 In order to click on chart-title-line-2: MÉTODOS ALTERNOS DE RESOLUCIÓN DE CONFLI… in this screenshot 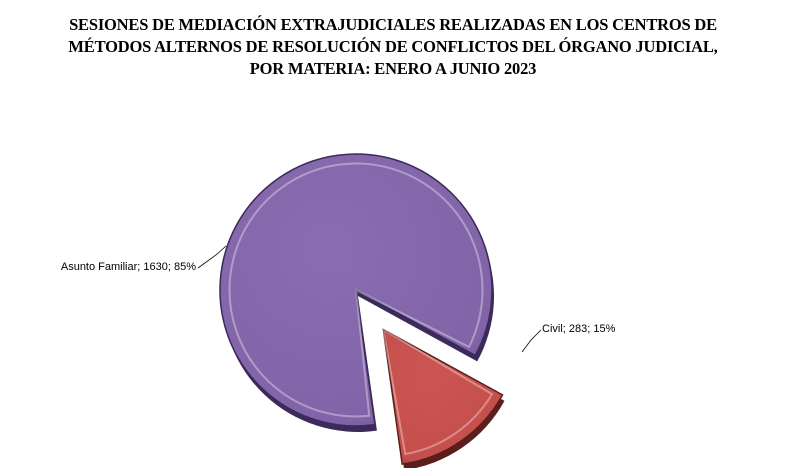, I will do `click(393, 46)`.